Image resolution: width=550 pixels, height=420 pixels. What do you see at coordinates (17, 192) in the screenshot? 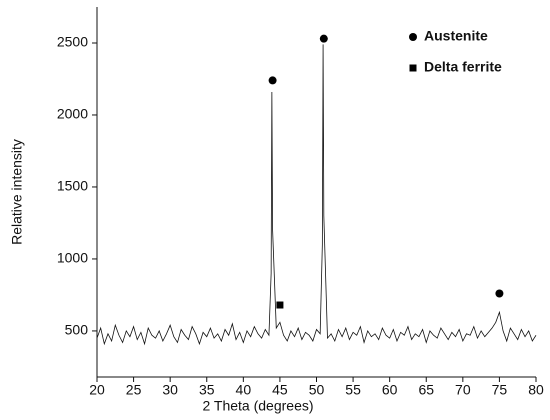
I see `y-axis-label: Relative intensity` at bounding box center [17, 192].